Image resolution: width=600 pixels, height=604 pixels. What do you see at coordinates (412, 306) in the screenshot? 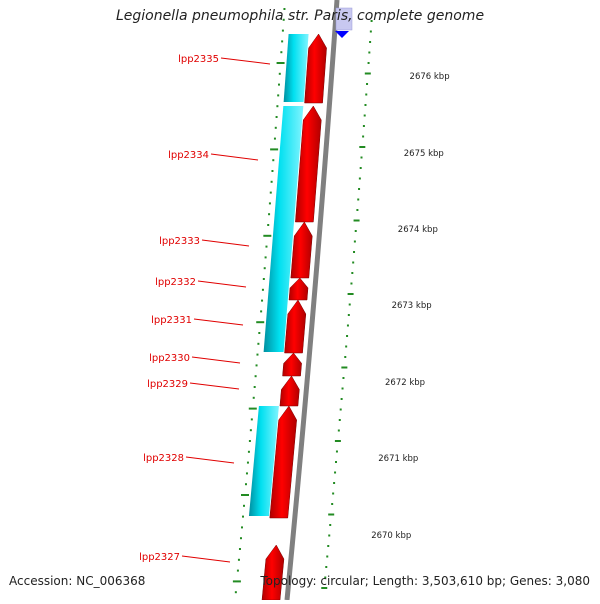
I see `scale-label: 2673 kbp` at bounding box center [412, 306].